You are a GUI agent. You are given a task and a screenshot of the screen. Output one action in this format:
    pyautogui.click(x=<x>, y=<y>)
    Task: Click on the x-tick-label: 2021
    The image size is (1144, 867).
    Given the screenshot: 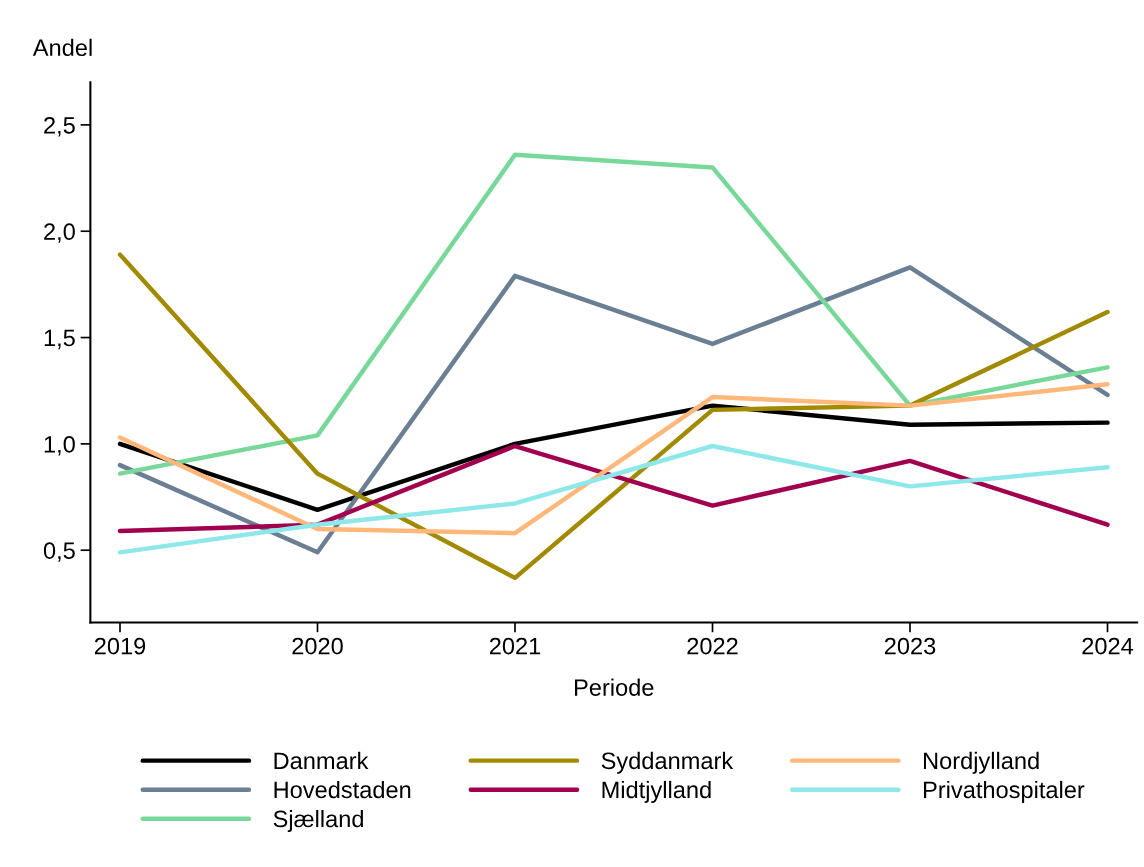 What is the action you would take?
    pyautogui.click(x=515, y=646)
    